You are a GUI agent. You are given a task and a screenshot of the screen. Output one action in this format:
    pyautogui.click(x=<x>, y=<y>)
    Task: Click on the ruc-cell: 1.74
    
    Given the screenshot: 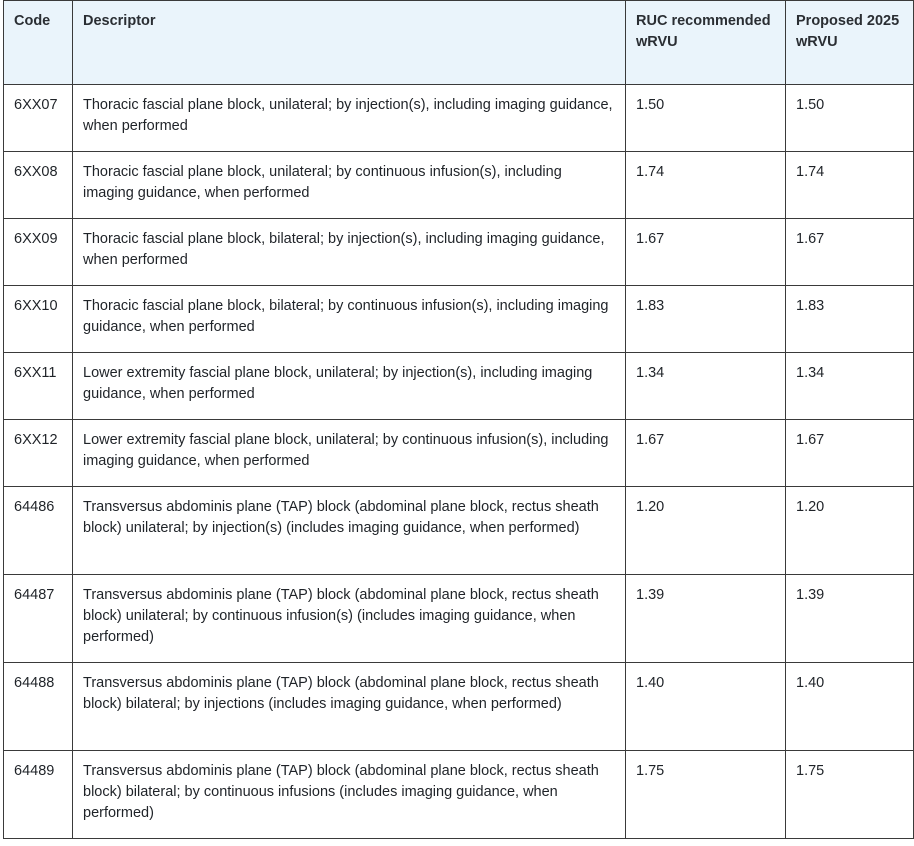 What is the action you would take?
    pyautogui.click(x=705, y=185)
    